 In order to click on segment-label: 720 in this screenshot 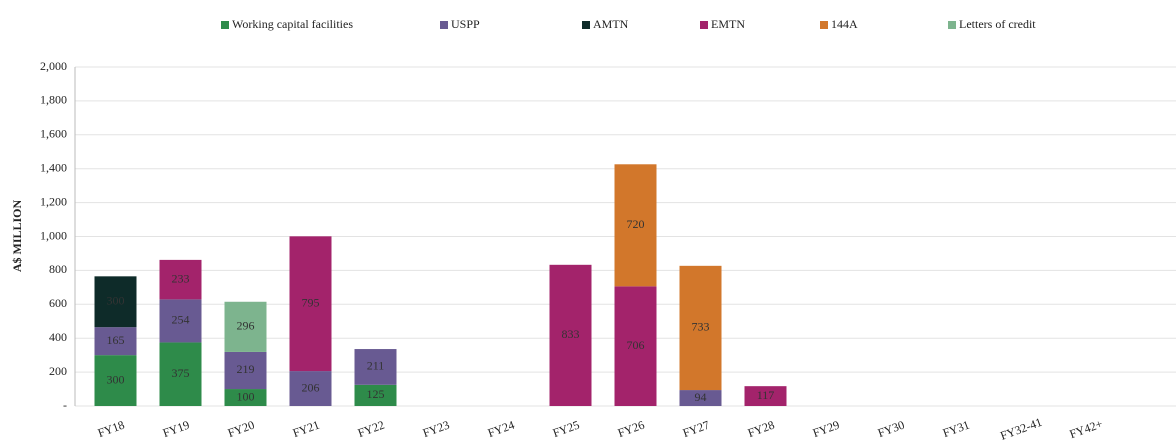, I will do `click(636, 224)`.